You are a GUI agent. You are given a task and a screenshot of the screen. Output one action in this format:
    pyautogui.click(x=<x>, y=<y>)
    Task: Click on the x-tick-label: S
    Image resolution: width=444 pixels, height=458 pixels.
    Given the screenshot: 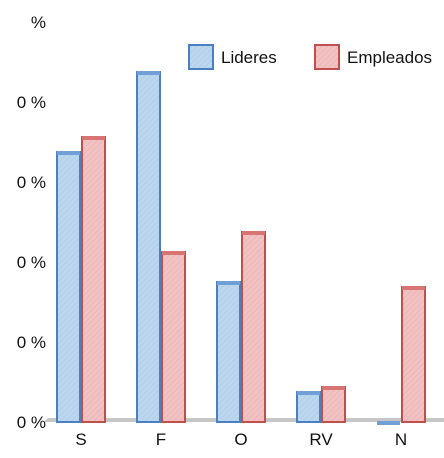 What is the action you would take?
    pyautogui.click(x=80, y=439)
    